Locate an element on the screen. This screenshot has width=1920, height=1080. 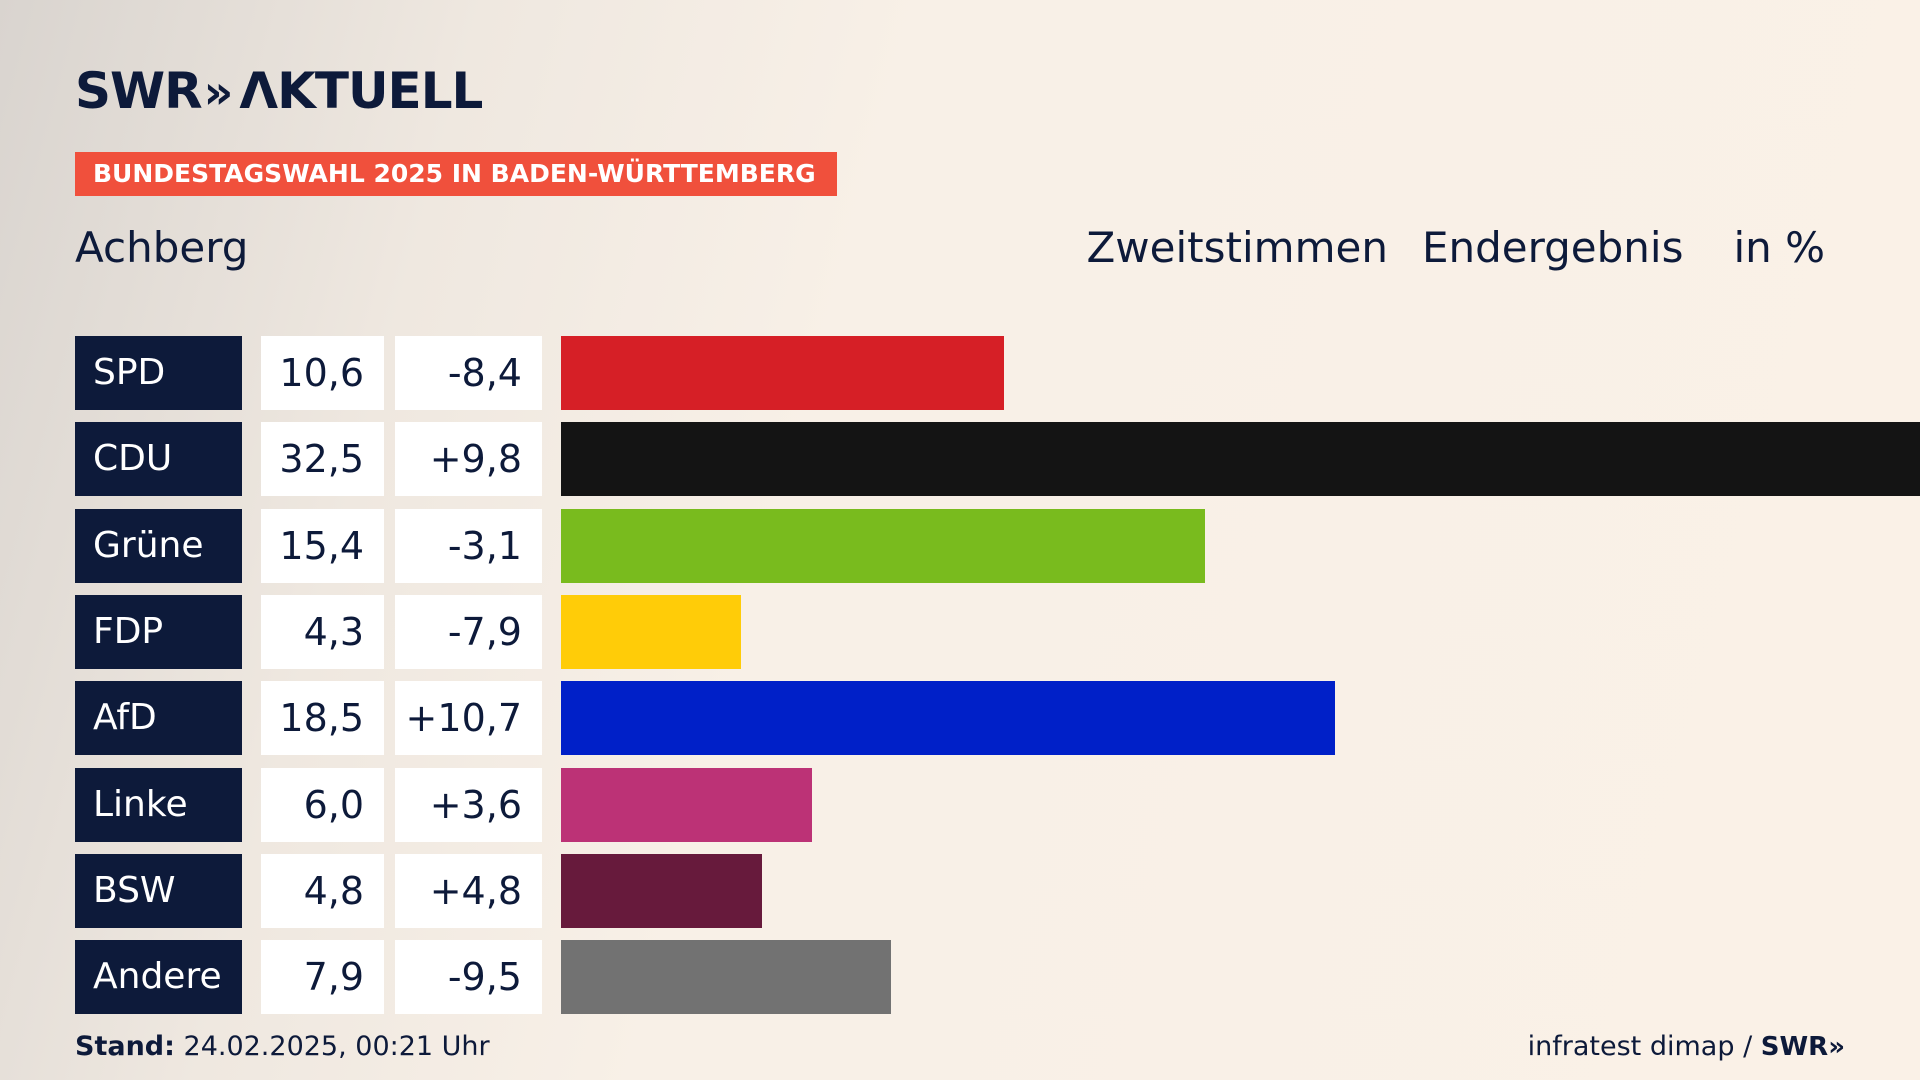
swr-aktuell-logo: SWR» ΛKTUELL is located at coordinates (279, 92).